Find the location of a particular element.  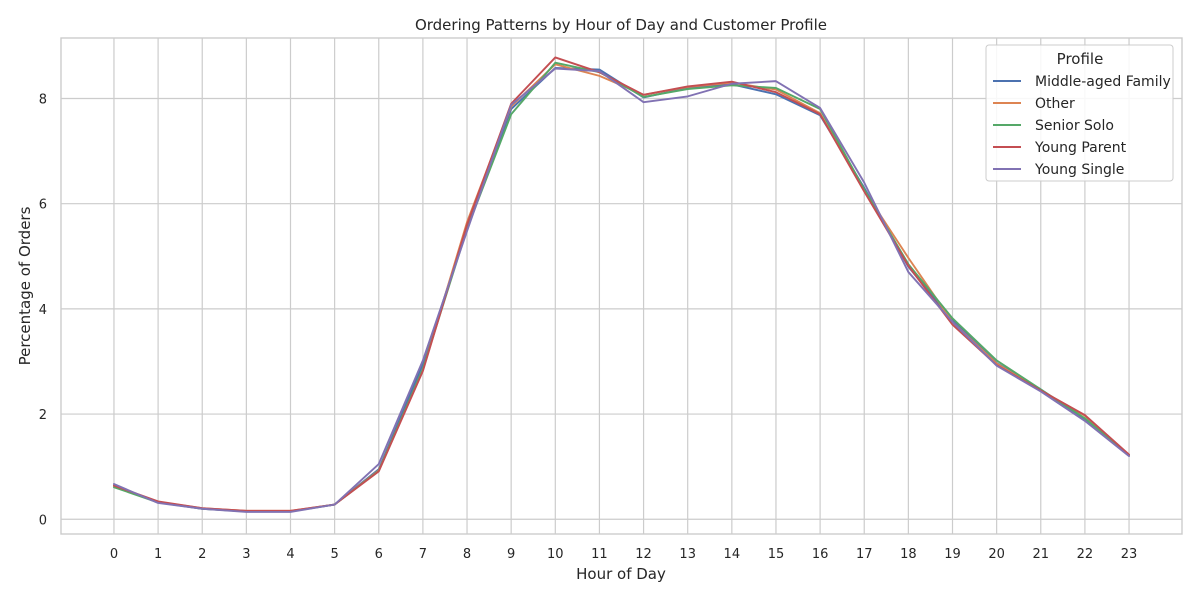

x-tick-label: 3 is located at coordinates (246, 554).